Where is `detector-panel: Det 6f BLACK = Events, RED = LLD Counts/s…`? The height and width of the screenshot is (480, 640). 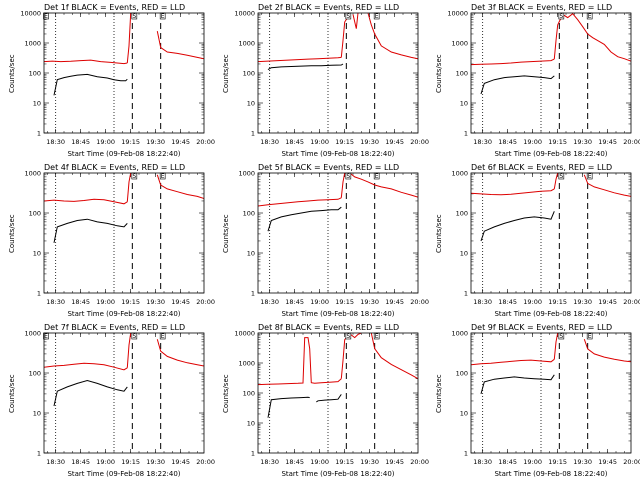
detector-panel: Det 6f BLACK = Events, RED = LLD Counts/s… is located at coordinates (537, 240).